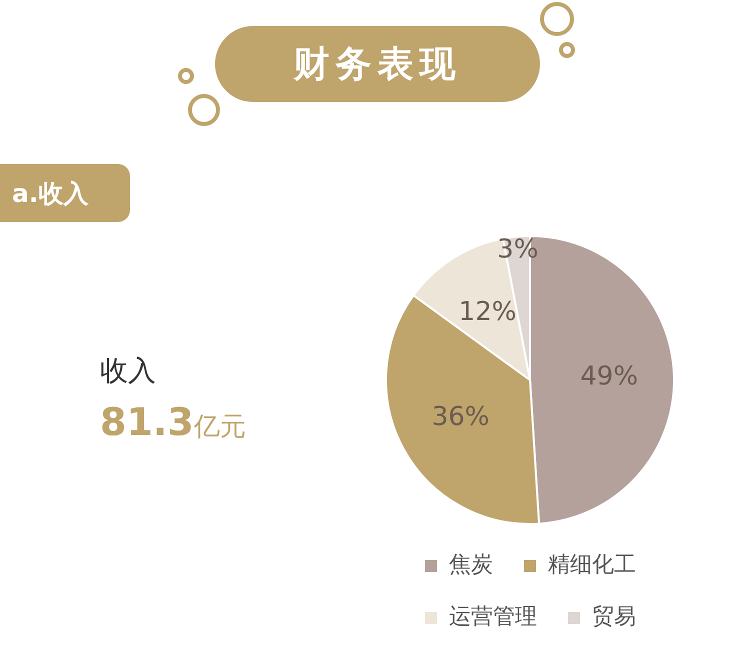  Describe the element at coordinates (609, 376) in the screenshot. I see `data-label: 49%` at that location.